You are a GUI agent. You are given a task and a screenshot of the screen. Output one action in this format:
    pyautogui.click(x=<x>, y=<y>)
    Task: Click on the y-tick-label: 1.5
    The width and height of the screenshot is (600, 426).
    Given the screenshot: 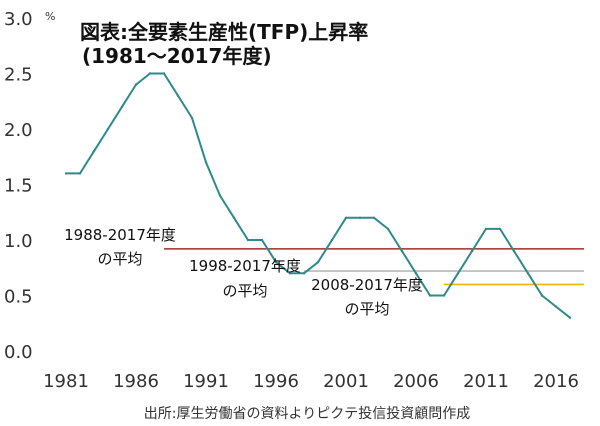 What is the action you would take?
    pyautogui.click(x=18, y=186)
    